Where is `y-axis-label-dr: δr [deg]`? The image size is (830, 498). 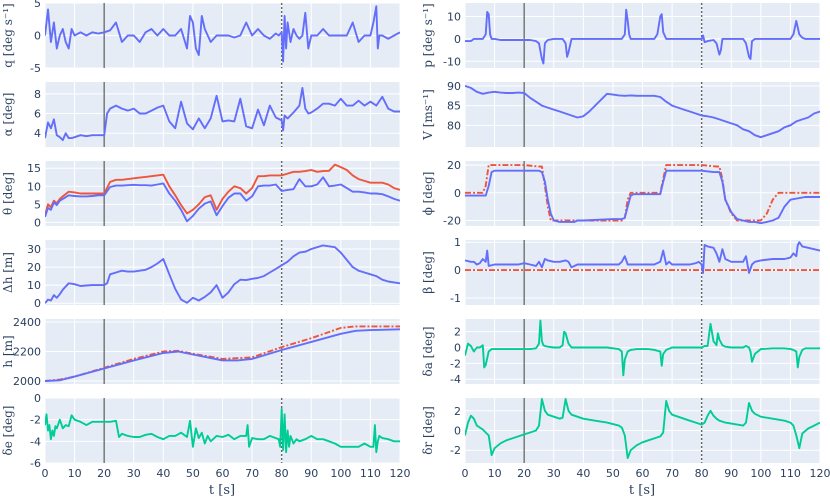
y-axis-label-dr: δr [deg] is located at coordinates (428, 430).